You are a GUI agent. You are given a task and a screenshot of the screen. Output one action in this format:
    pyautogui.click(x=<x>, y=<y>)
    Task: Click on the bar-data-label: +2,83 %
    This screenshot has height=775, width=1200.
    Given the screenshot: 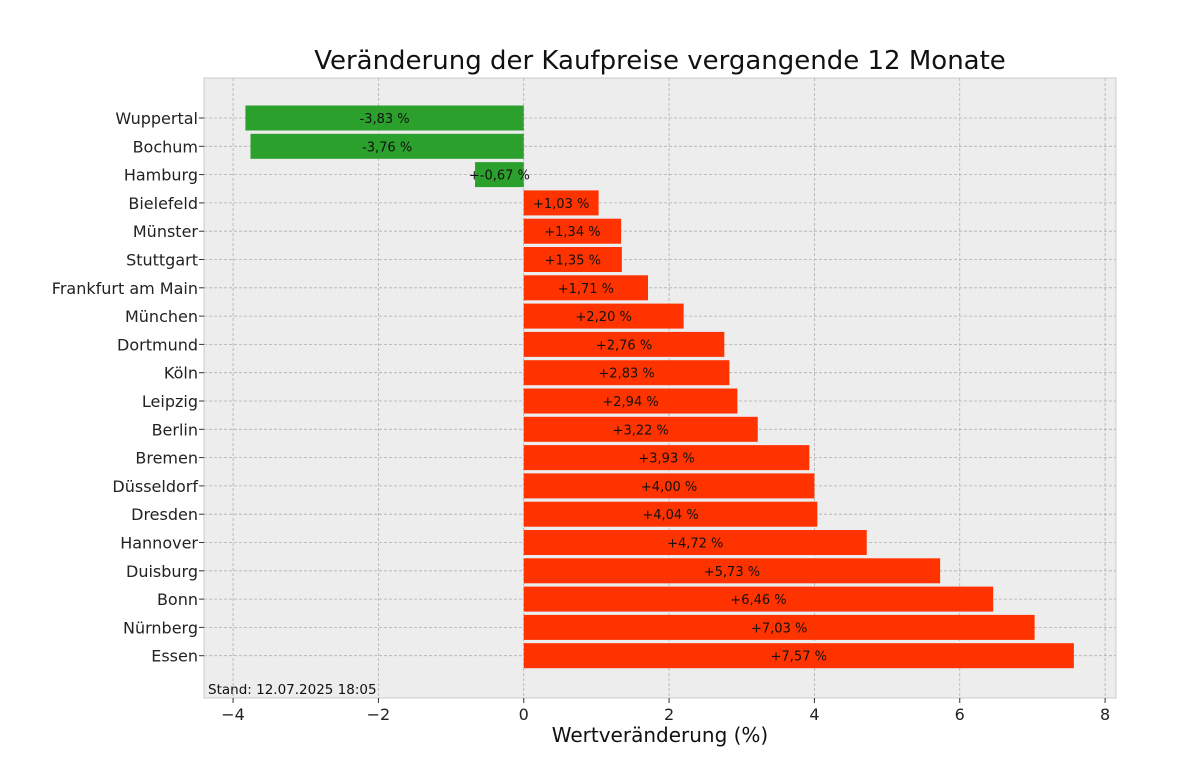 What is the action you would take?
    pyautogui.click(x=626, y=374)
    